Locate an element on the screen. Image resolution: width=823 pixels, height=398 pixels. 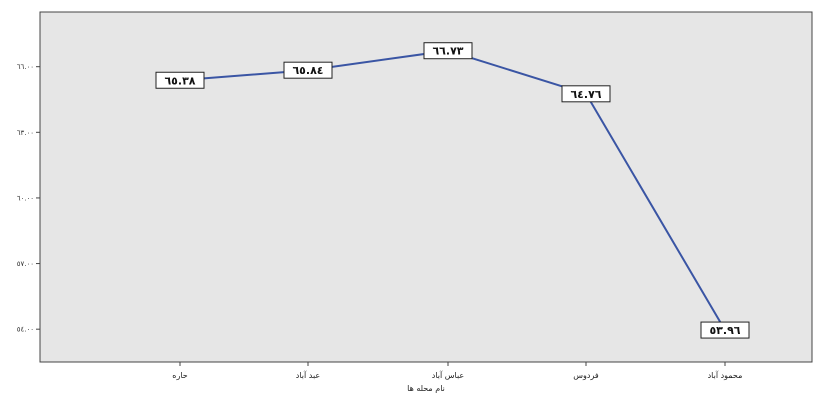
data-label: ٦٦.٧٣ is located at coordinates (448, 51).